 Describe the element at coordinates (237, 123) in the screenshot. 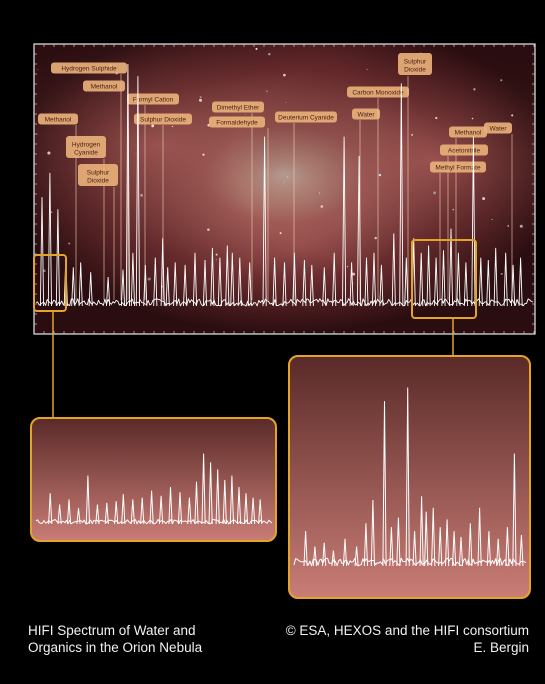

I see `molecule-label: Formaldehyde` at that location.